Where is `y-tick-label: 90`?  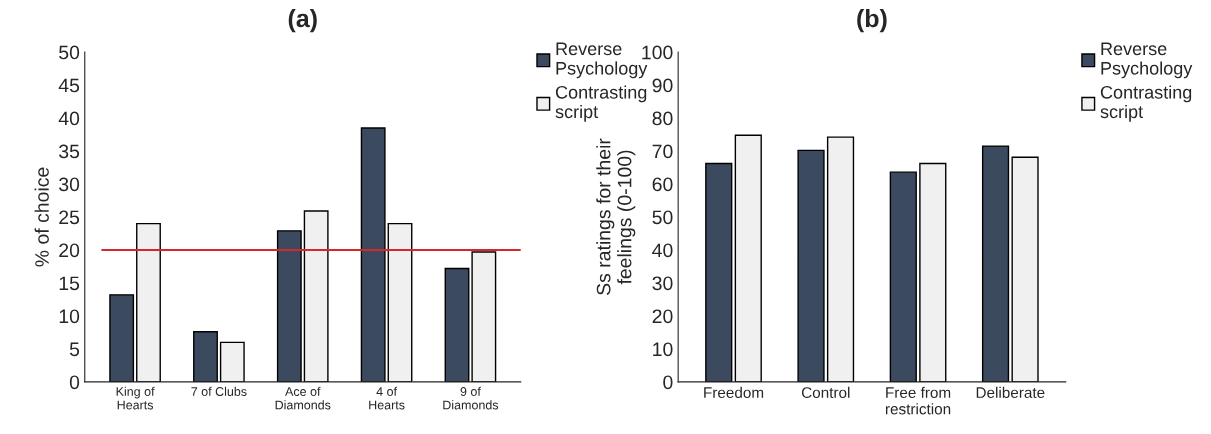
y-tick-label: 90 is located at coordinates (662, 85).